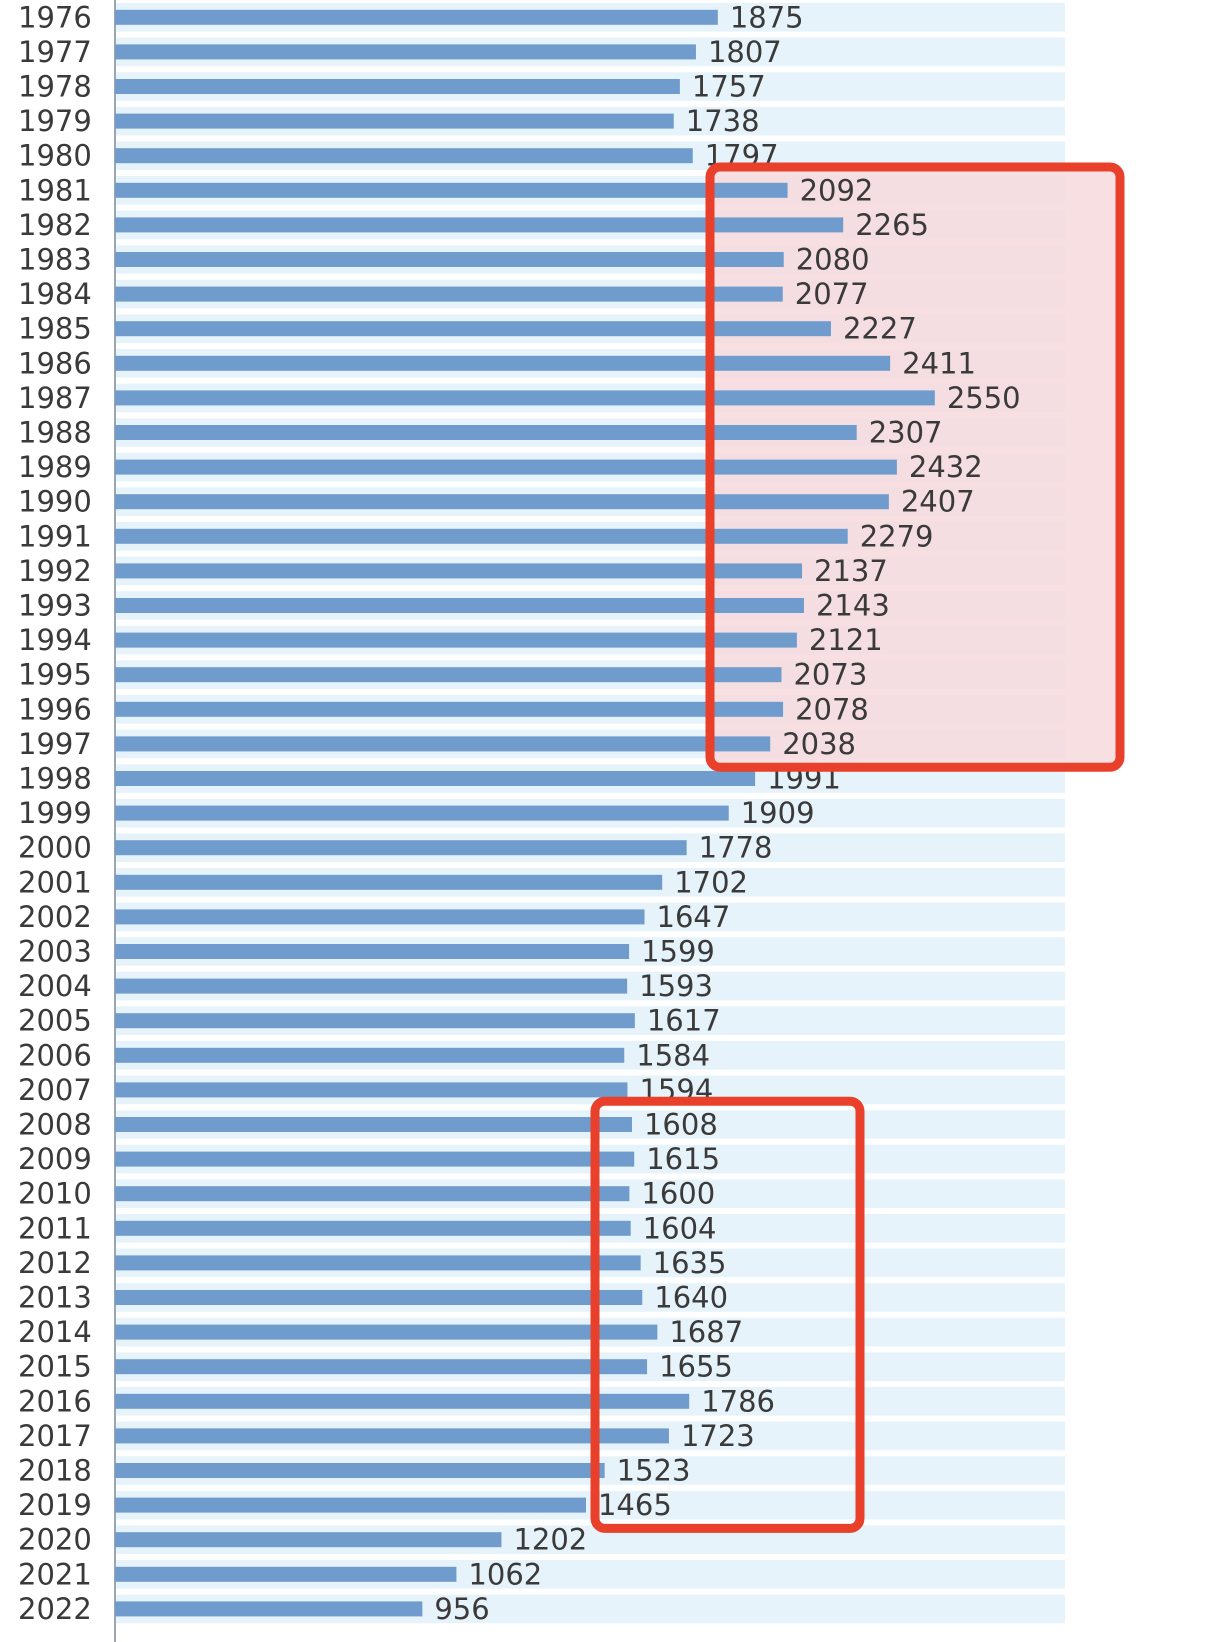  Describe the element at coordinates (718, 1436) in the screenshot. I see `value-label-2017: 1723` at that location.